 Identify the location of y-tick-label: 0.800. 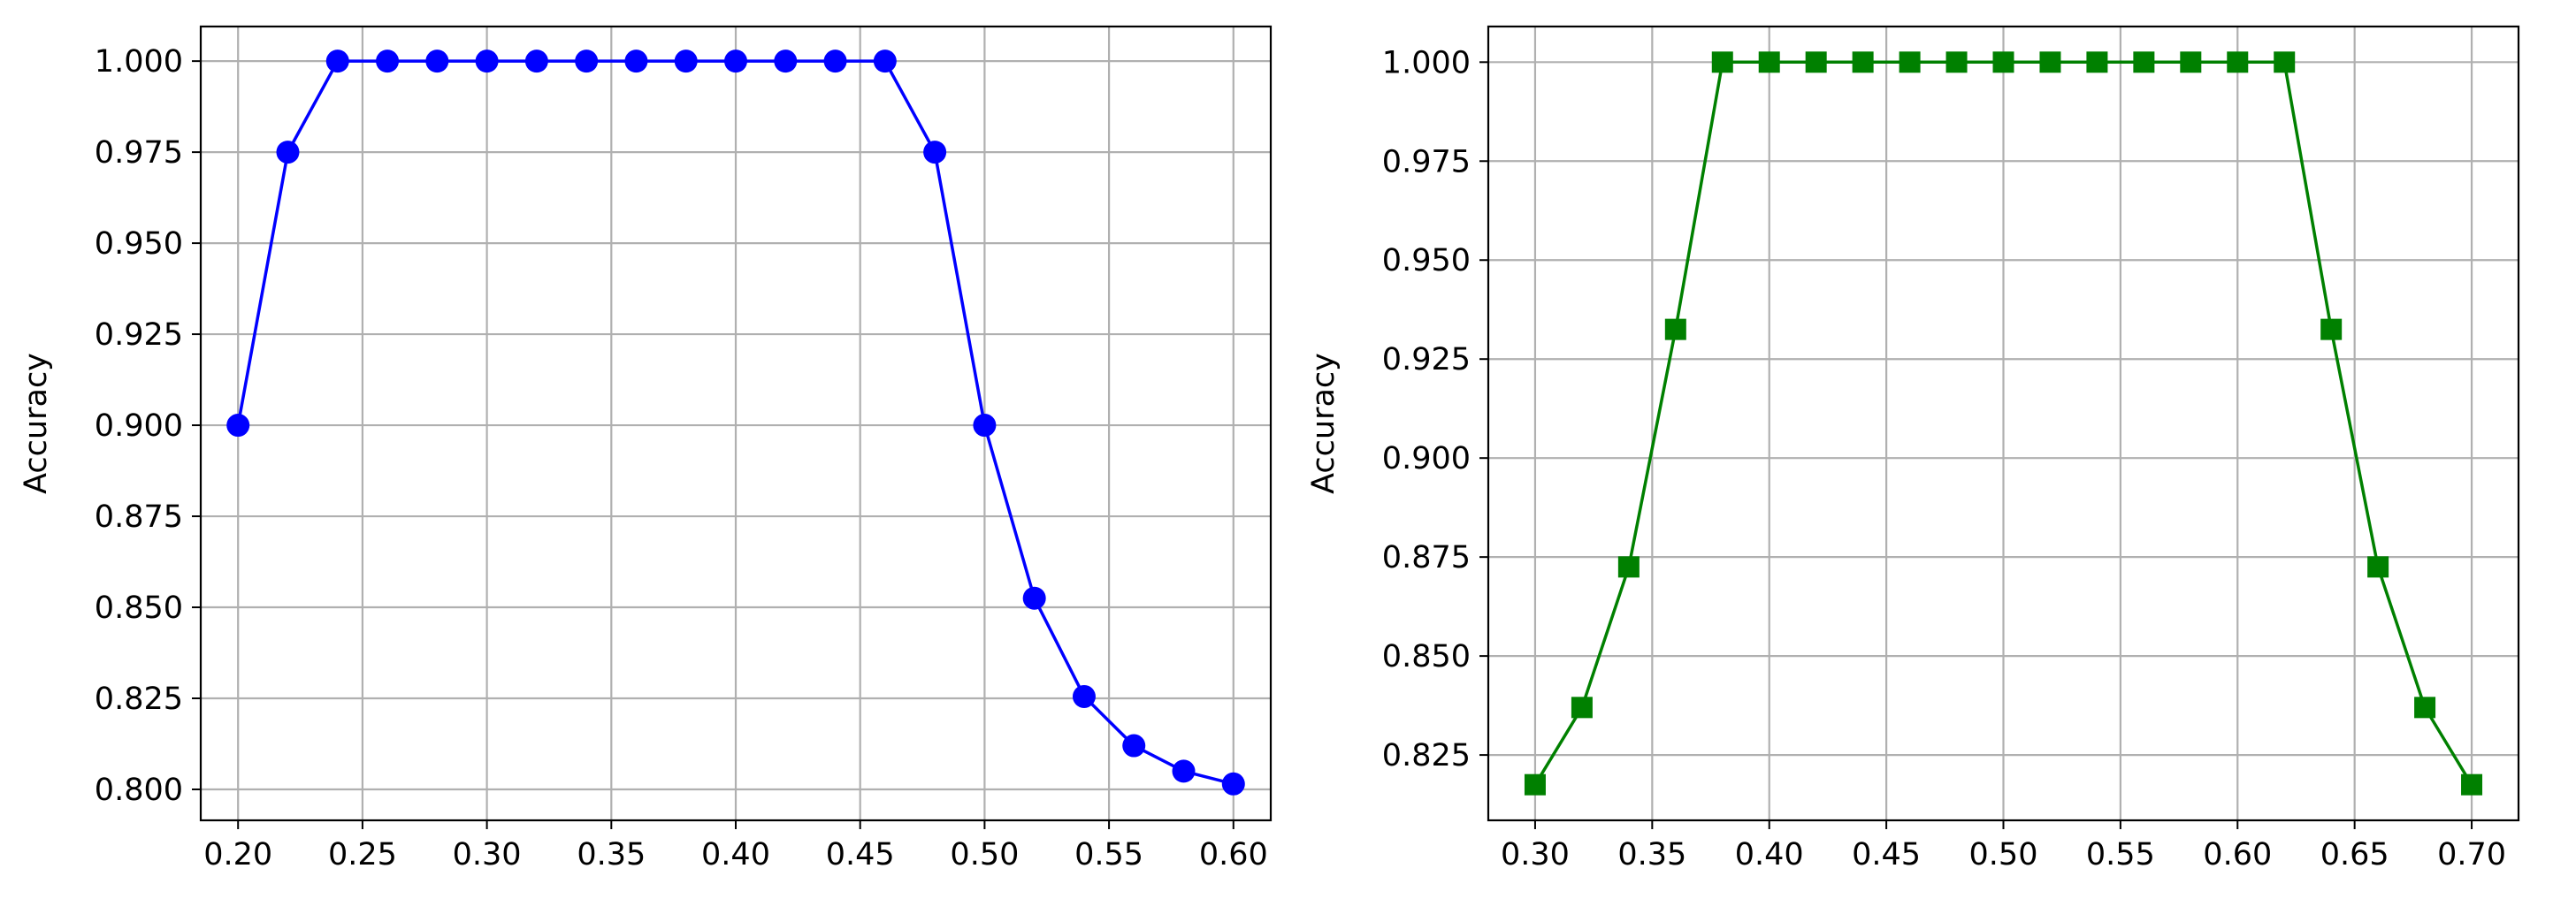
(139, 790).